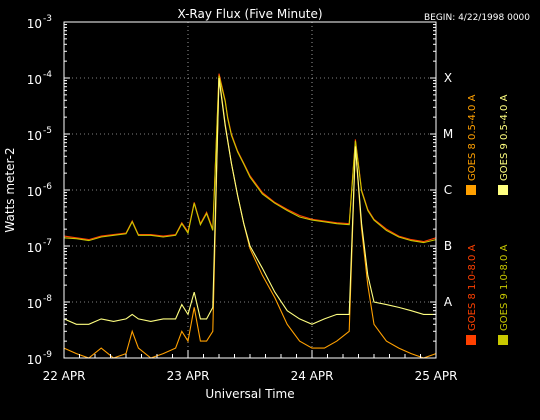 Image resolution: width=540 pixels, height=420 pixels. I want to click on x-tick-label: 22 APR, so click(64, 376).